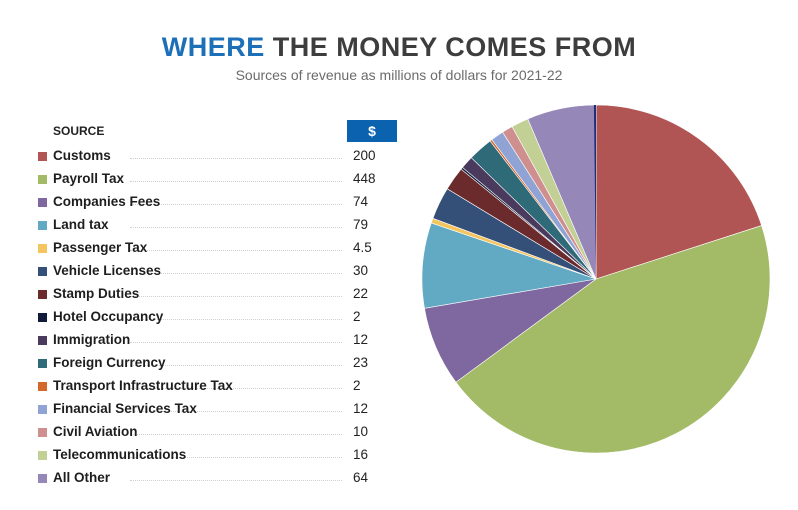 The width and height of the screenshot is (798, 510). What do you see at coordinates (107, 270) in the screenshot?
I see `source-label: Vehicle Licenses` at bounding box center [107, 270].